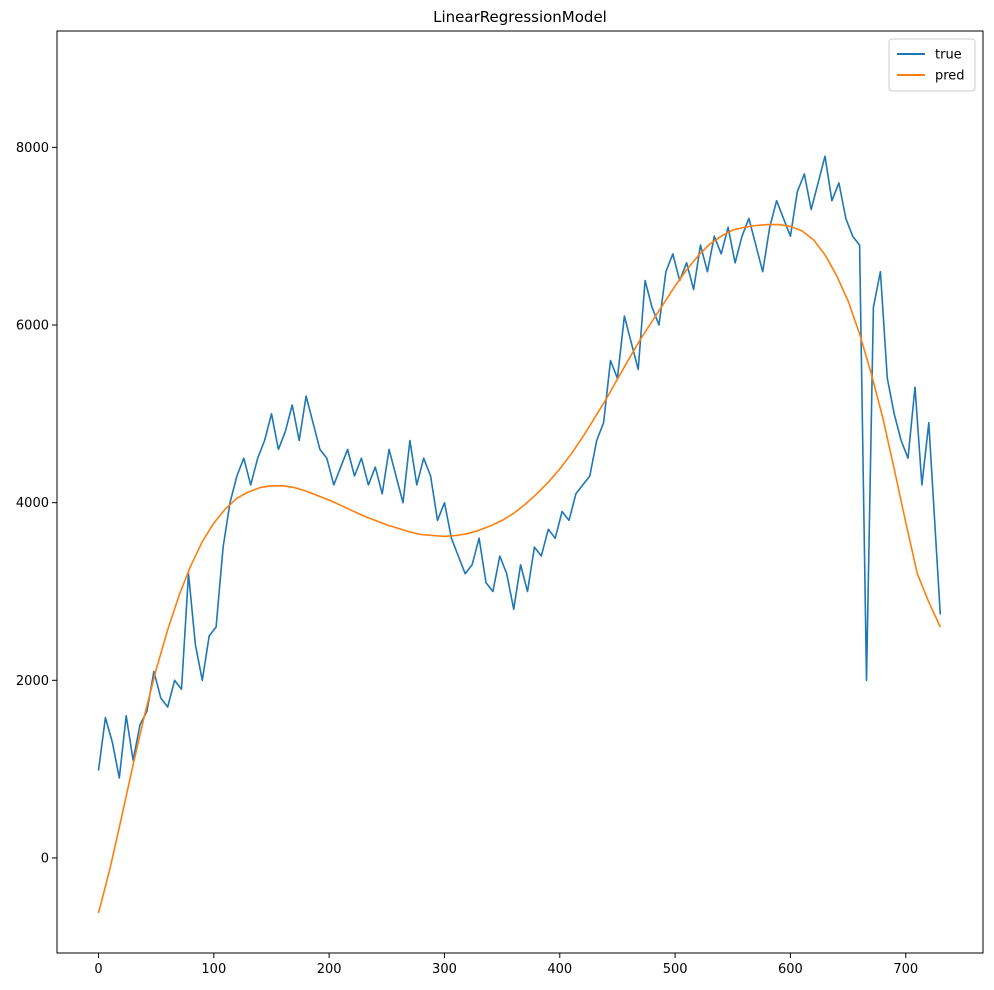  Describe the element at coordinates (444, 969) in the screenshot. I see `x-tick-label: 300` at that location.